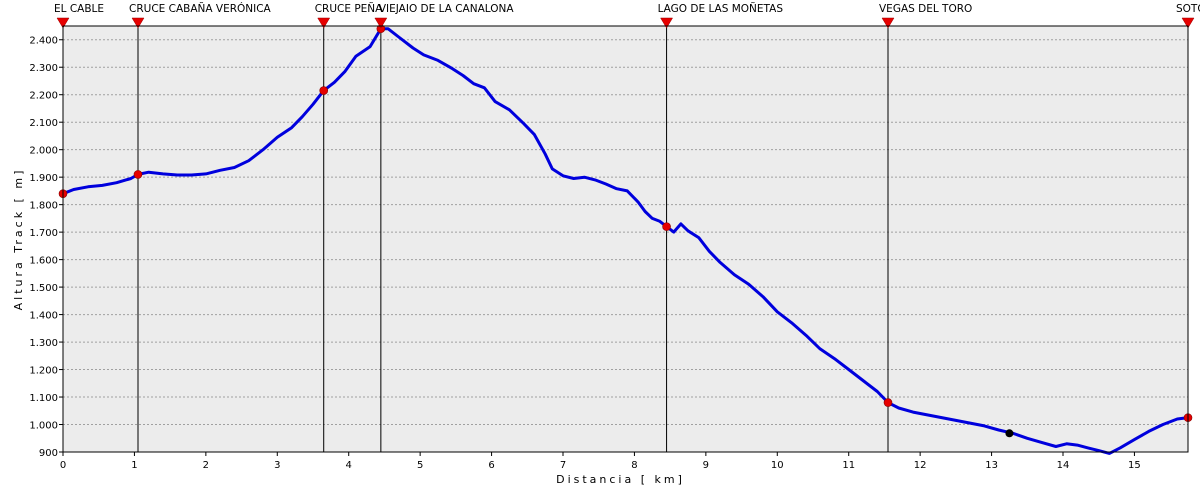 The image size is (1200, 487). What do you see at coordinates (420, 465) in the screenshot?
I see `x-tick-label: 5` at bounding box center [420, 465].